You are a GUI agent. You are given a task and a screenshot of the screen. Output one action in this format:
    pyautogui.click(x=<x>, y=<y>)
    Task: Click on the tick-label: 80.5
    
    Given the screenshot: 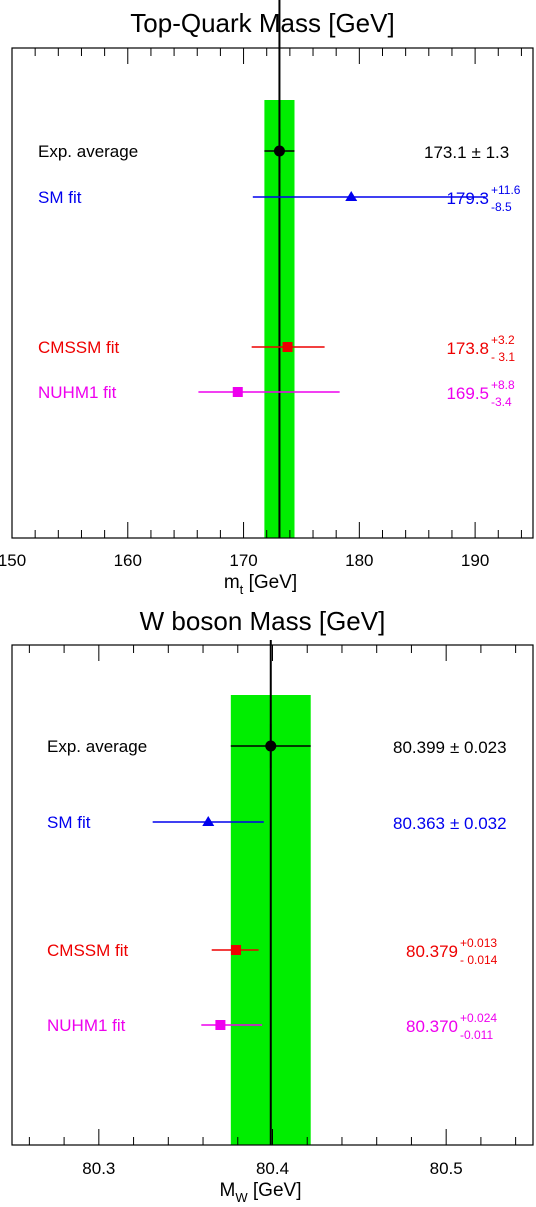 What is the action you would take?
    pyautogui.click(x=446, y=1168)
    